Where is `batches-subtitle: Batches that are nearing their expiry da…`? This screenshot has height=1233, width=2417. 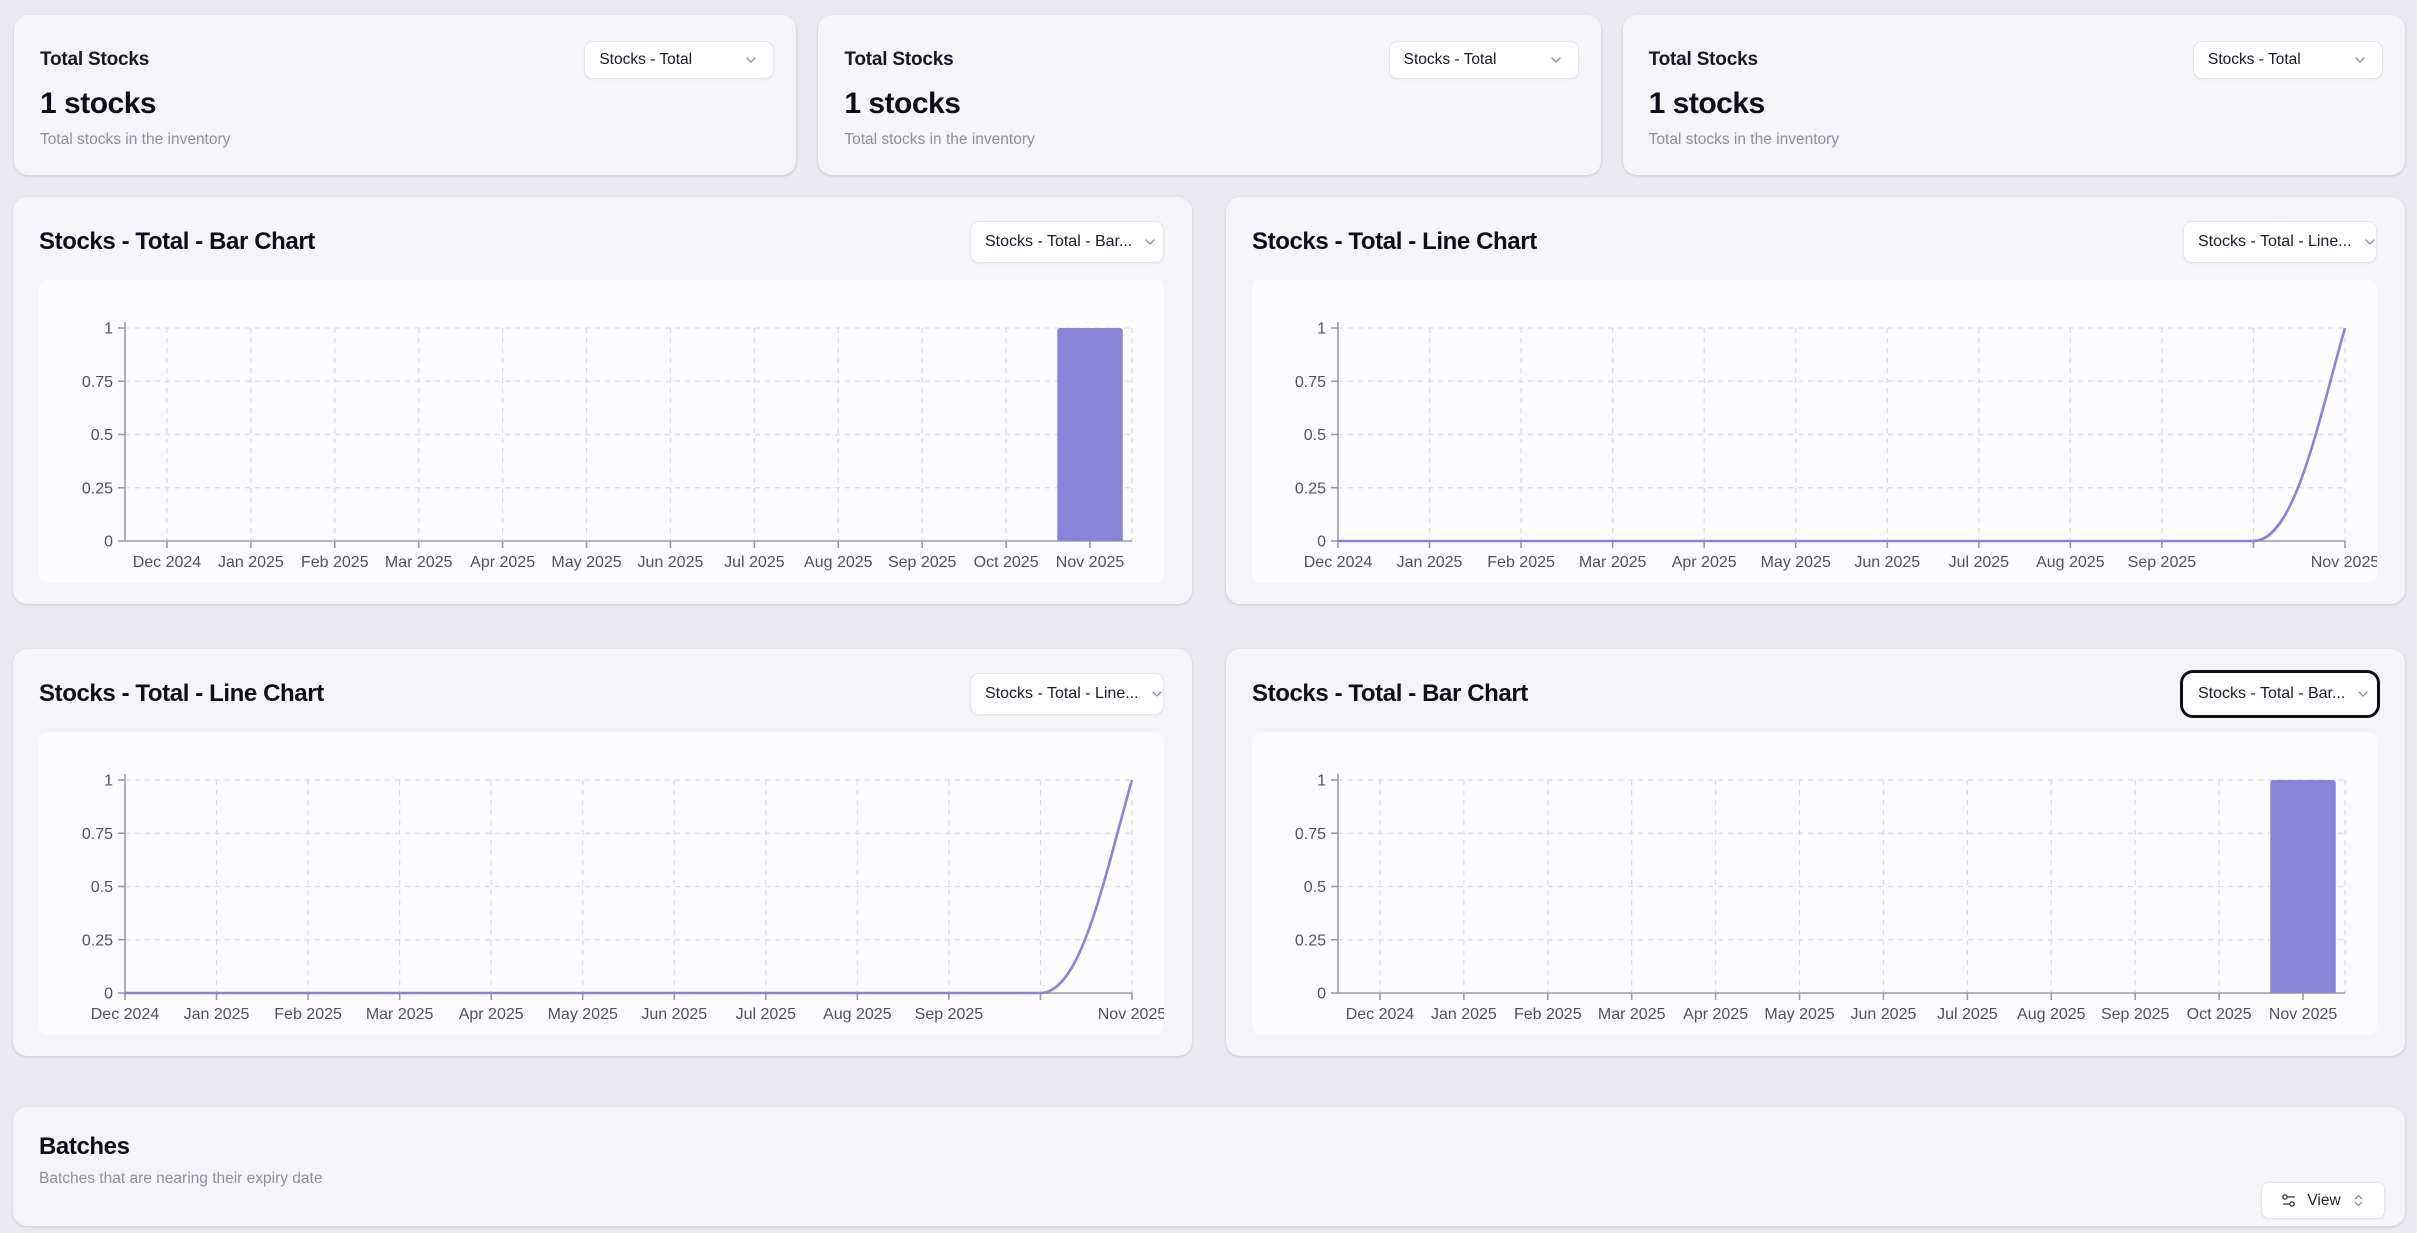 batches-subtitle: Batches that are nearing their expiry da… is located at coordinates (181, 1178).